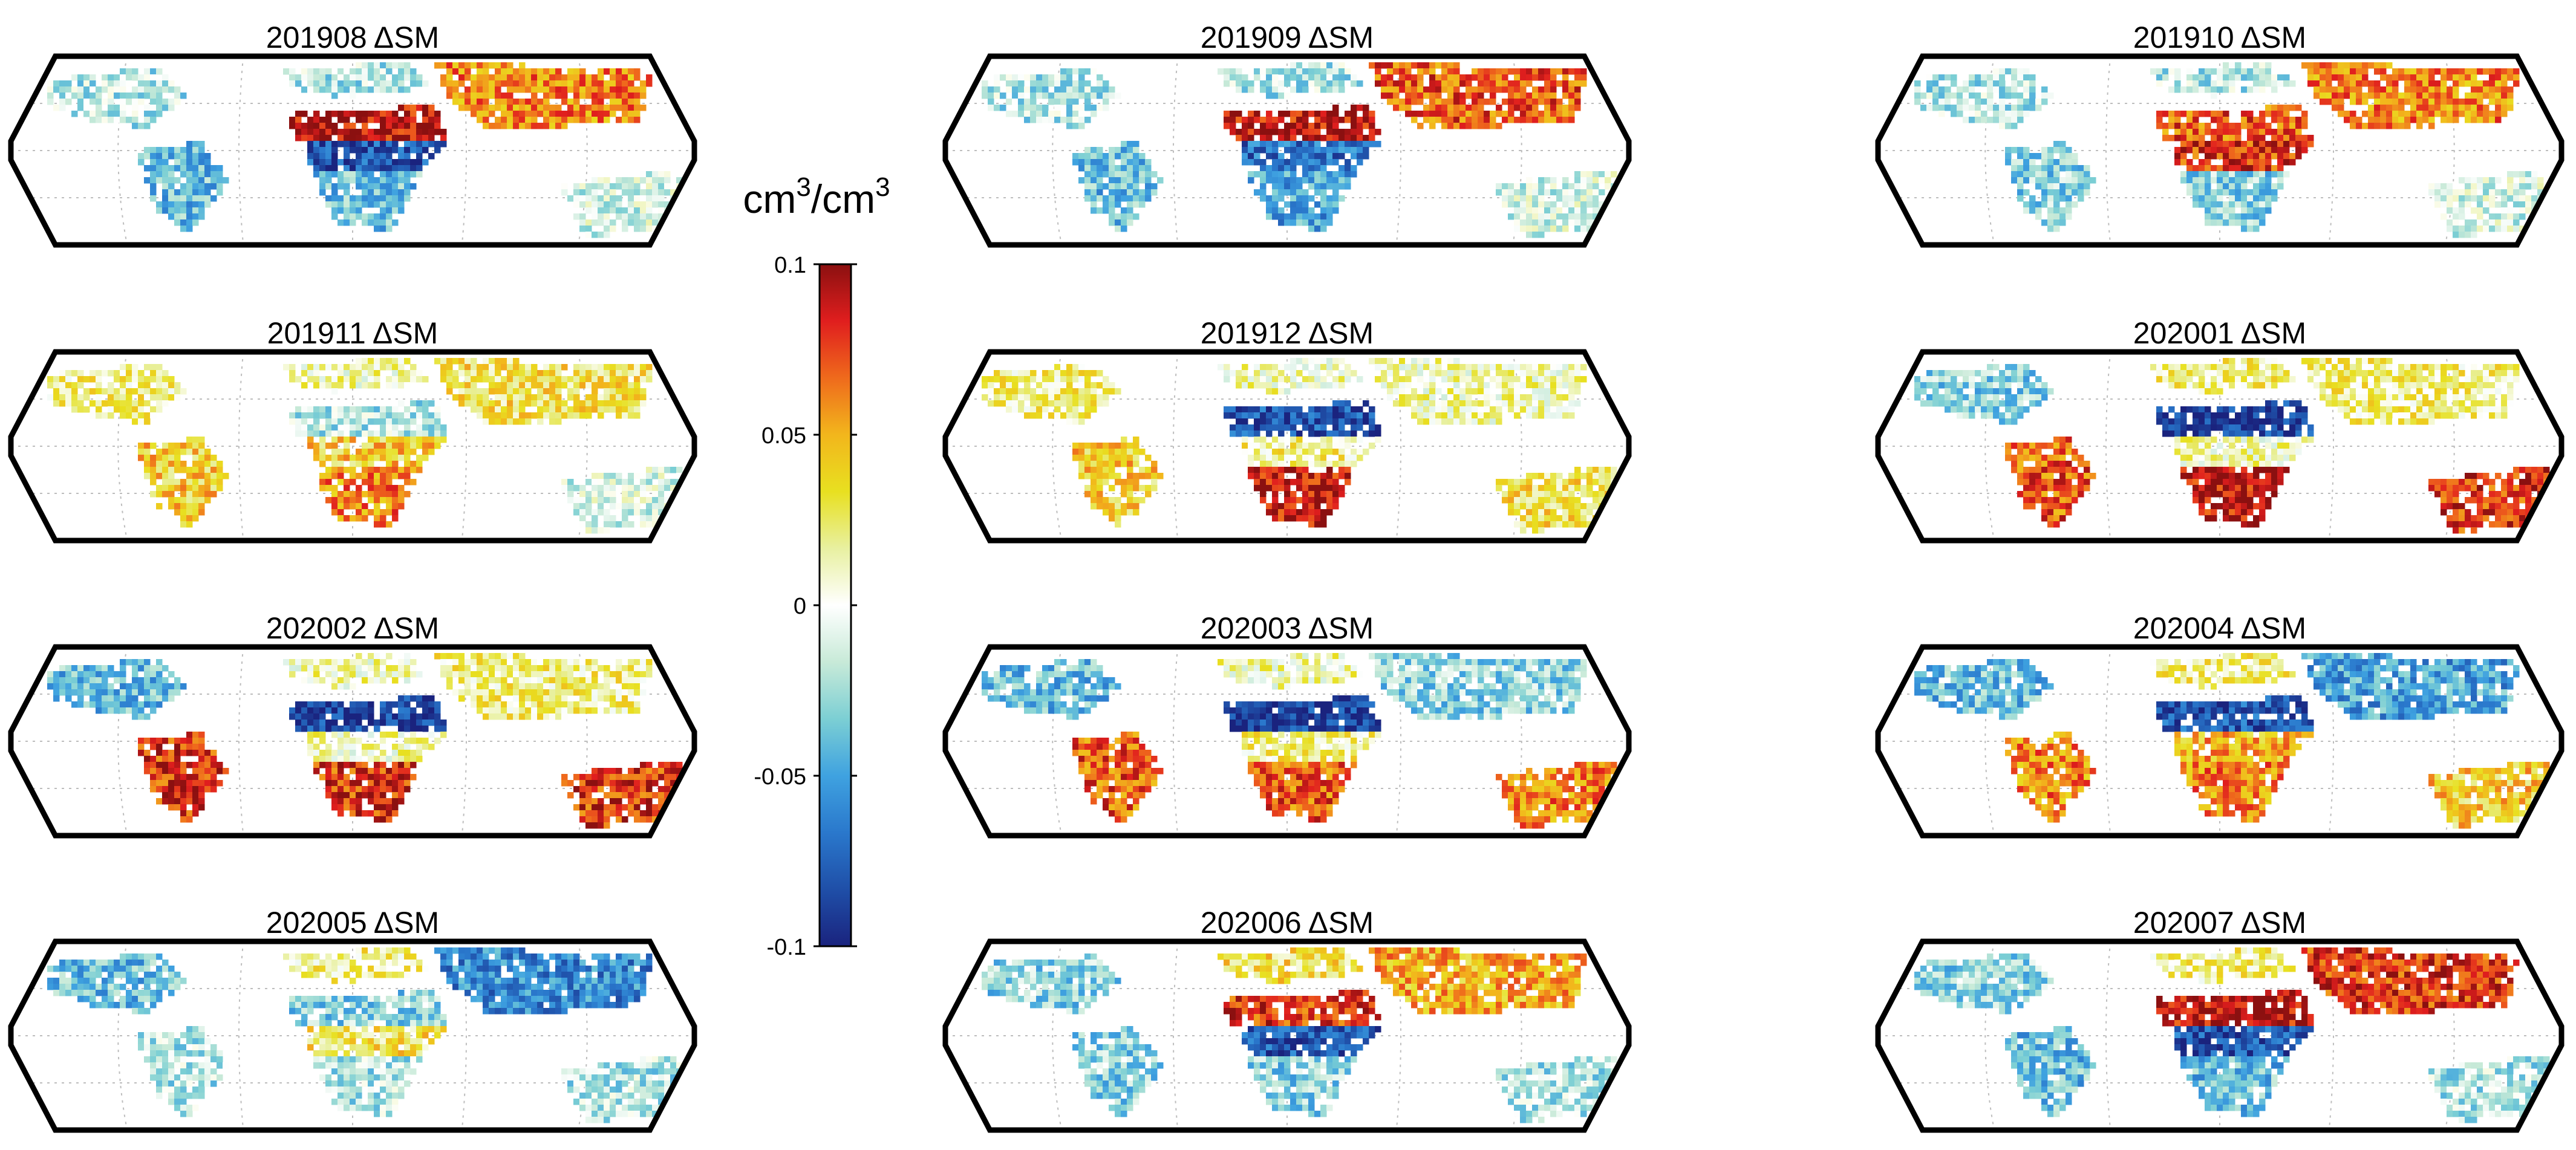 This screenshot has width=2576, height=1150. I want to click on map-panel-201912: 201912 ΔSM, so click(1287, 430).